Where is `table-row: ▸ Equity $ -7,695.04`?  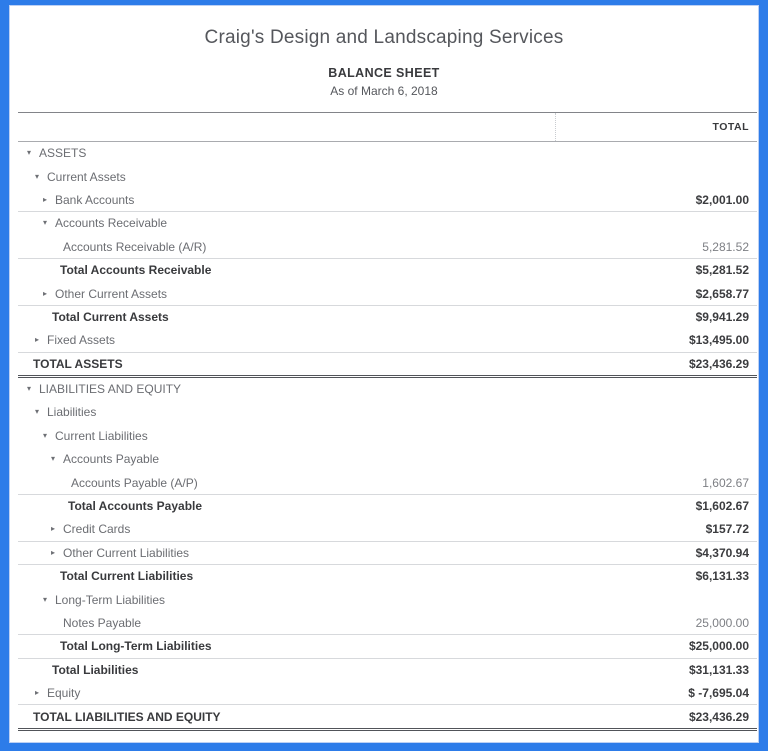
table-row: ▸ Equity $ -7,695.04 is located at coordinates (387, 694).